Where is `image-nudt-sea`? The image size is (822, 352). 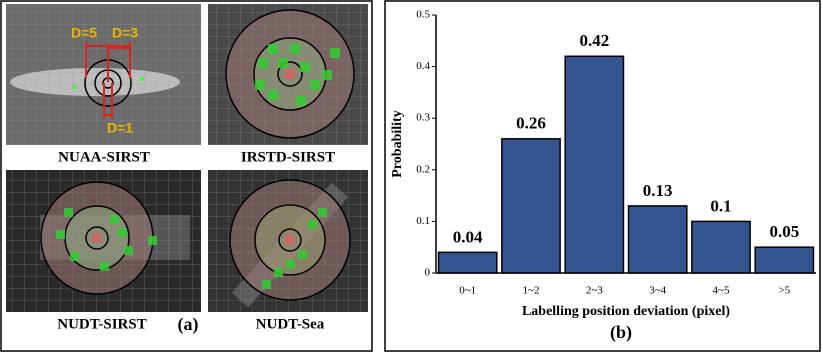 image-nudt-sea is located at coordinates (288, 241).